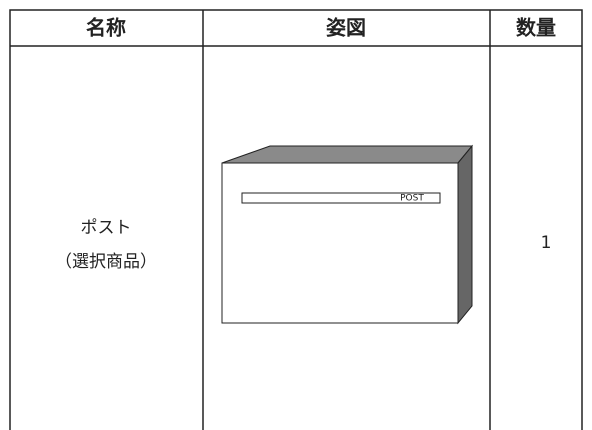 The width and height of the screenshot is (592, 430). I want to click on item-name: ポスト, so click(106, 228).